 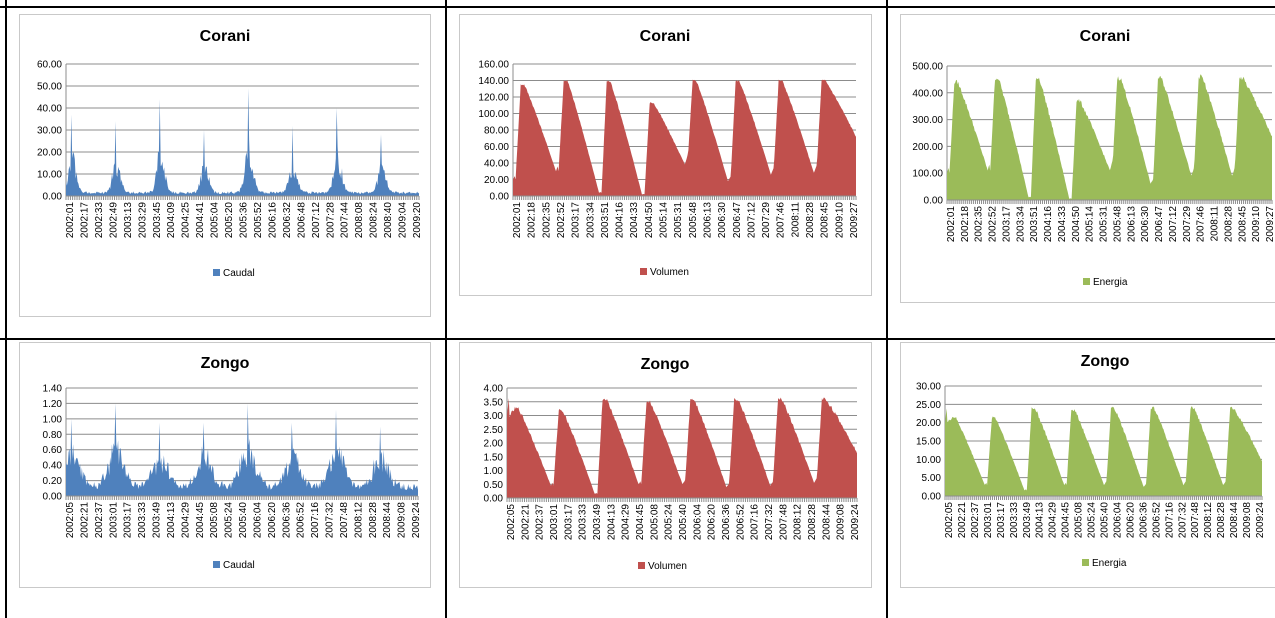 What do you see at coordinates (113, 220) in the screenshot?
I see `x-tick-label: 2002:49` at bounding box center [113, 220].